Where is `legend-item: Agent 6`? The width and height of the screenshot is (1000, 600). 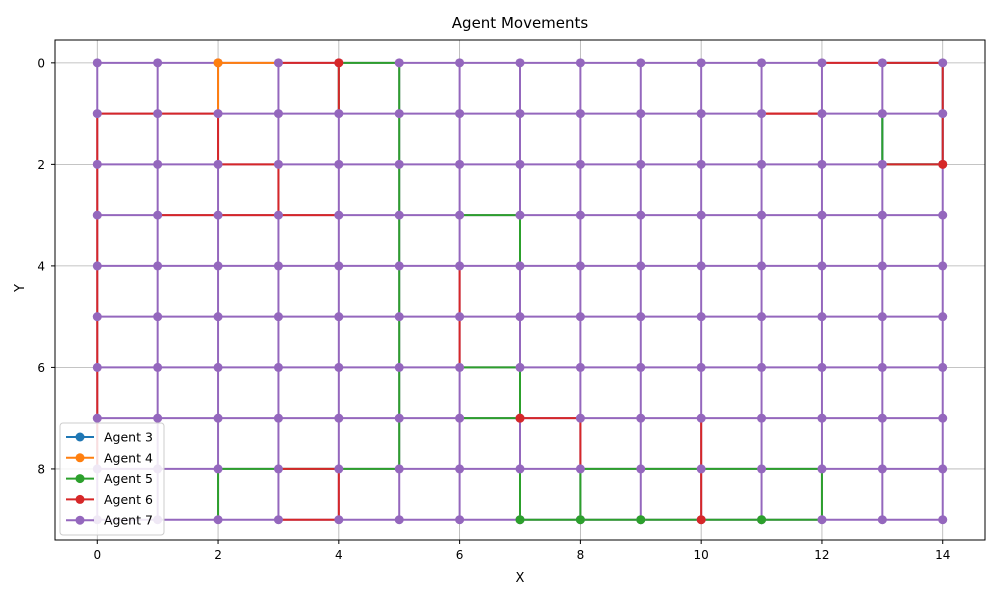 legend-item: Agent 6 is located at coordinates (109, 499).